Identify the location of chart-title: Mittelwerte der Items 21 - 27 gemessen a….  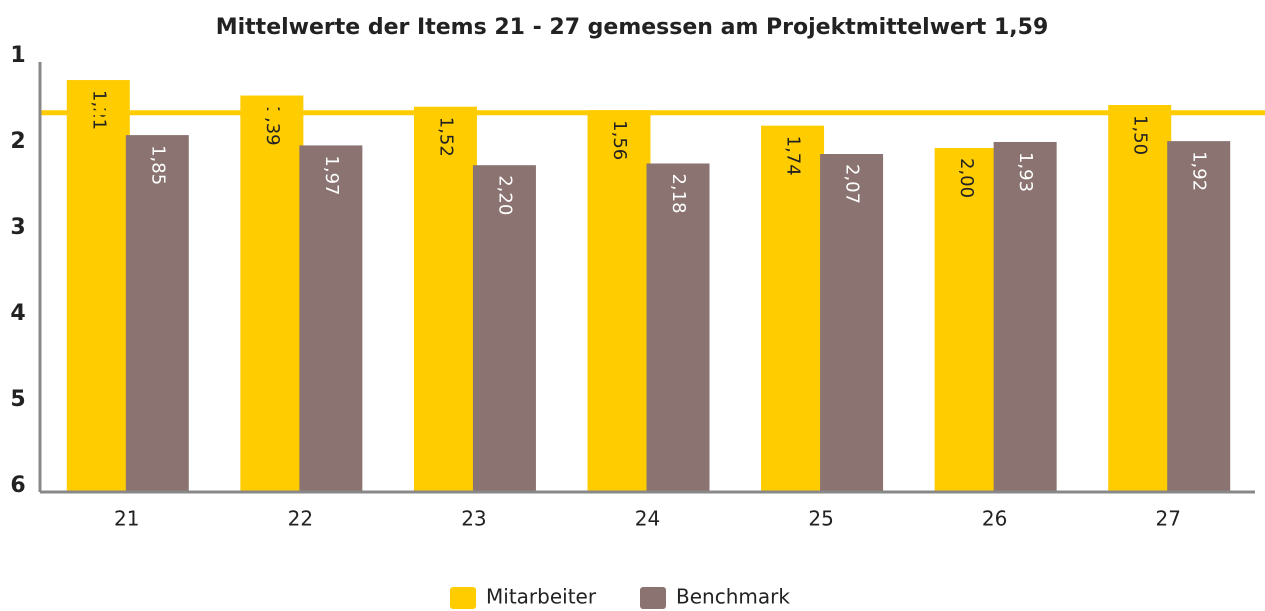
(632, 27).